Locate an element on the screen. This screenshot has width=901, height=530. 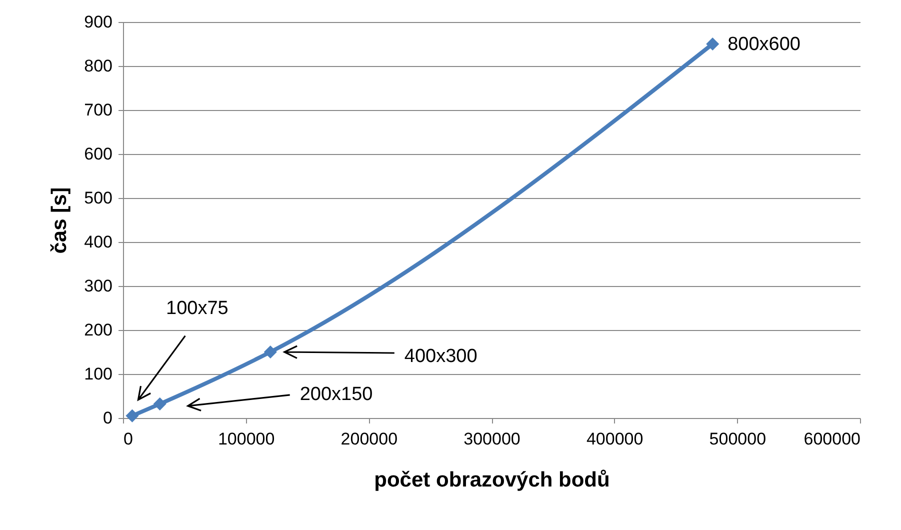
y-tick-label: 100 is located at coordinates (98, 374).